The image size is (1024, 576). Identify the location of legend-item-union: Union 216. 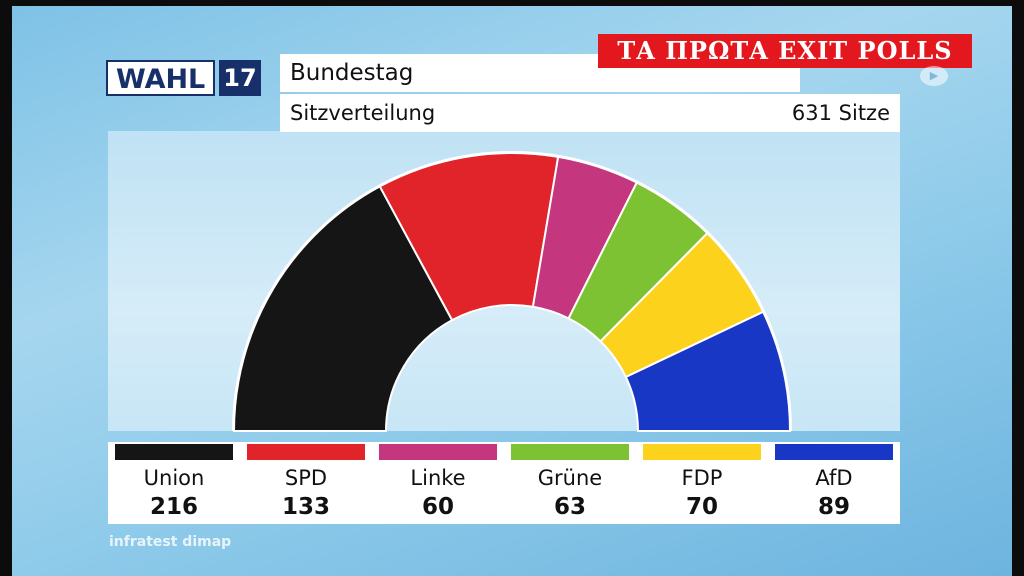
(174, 483).